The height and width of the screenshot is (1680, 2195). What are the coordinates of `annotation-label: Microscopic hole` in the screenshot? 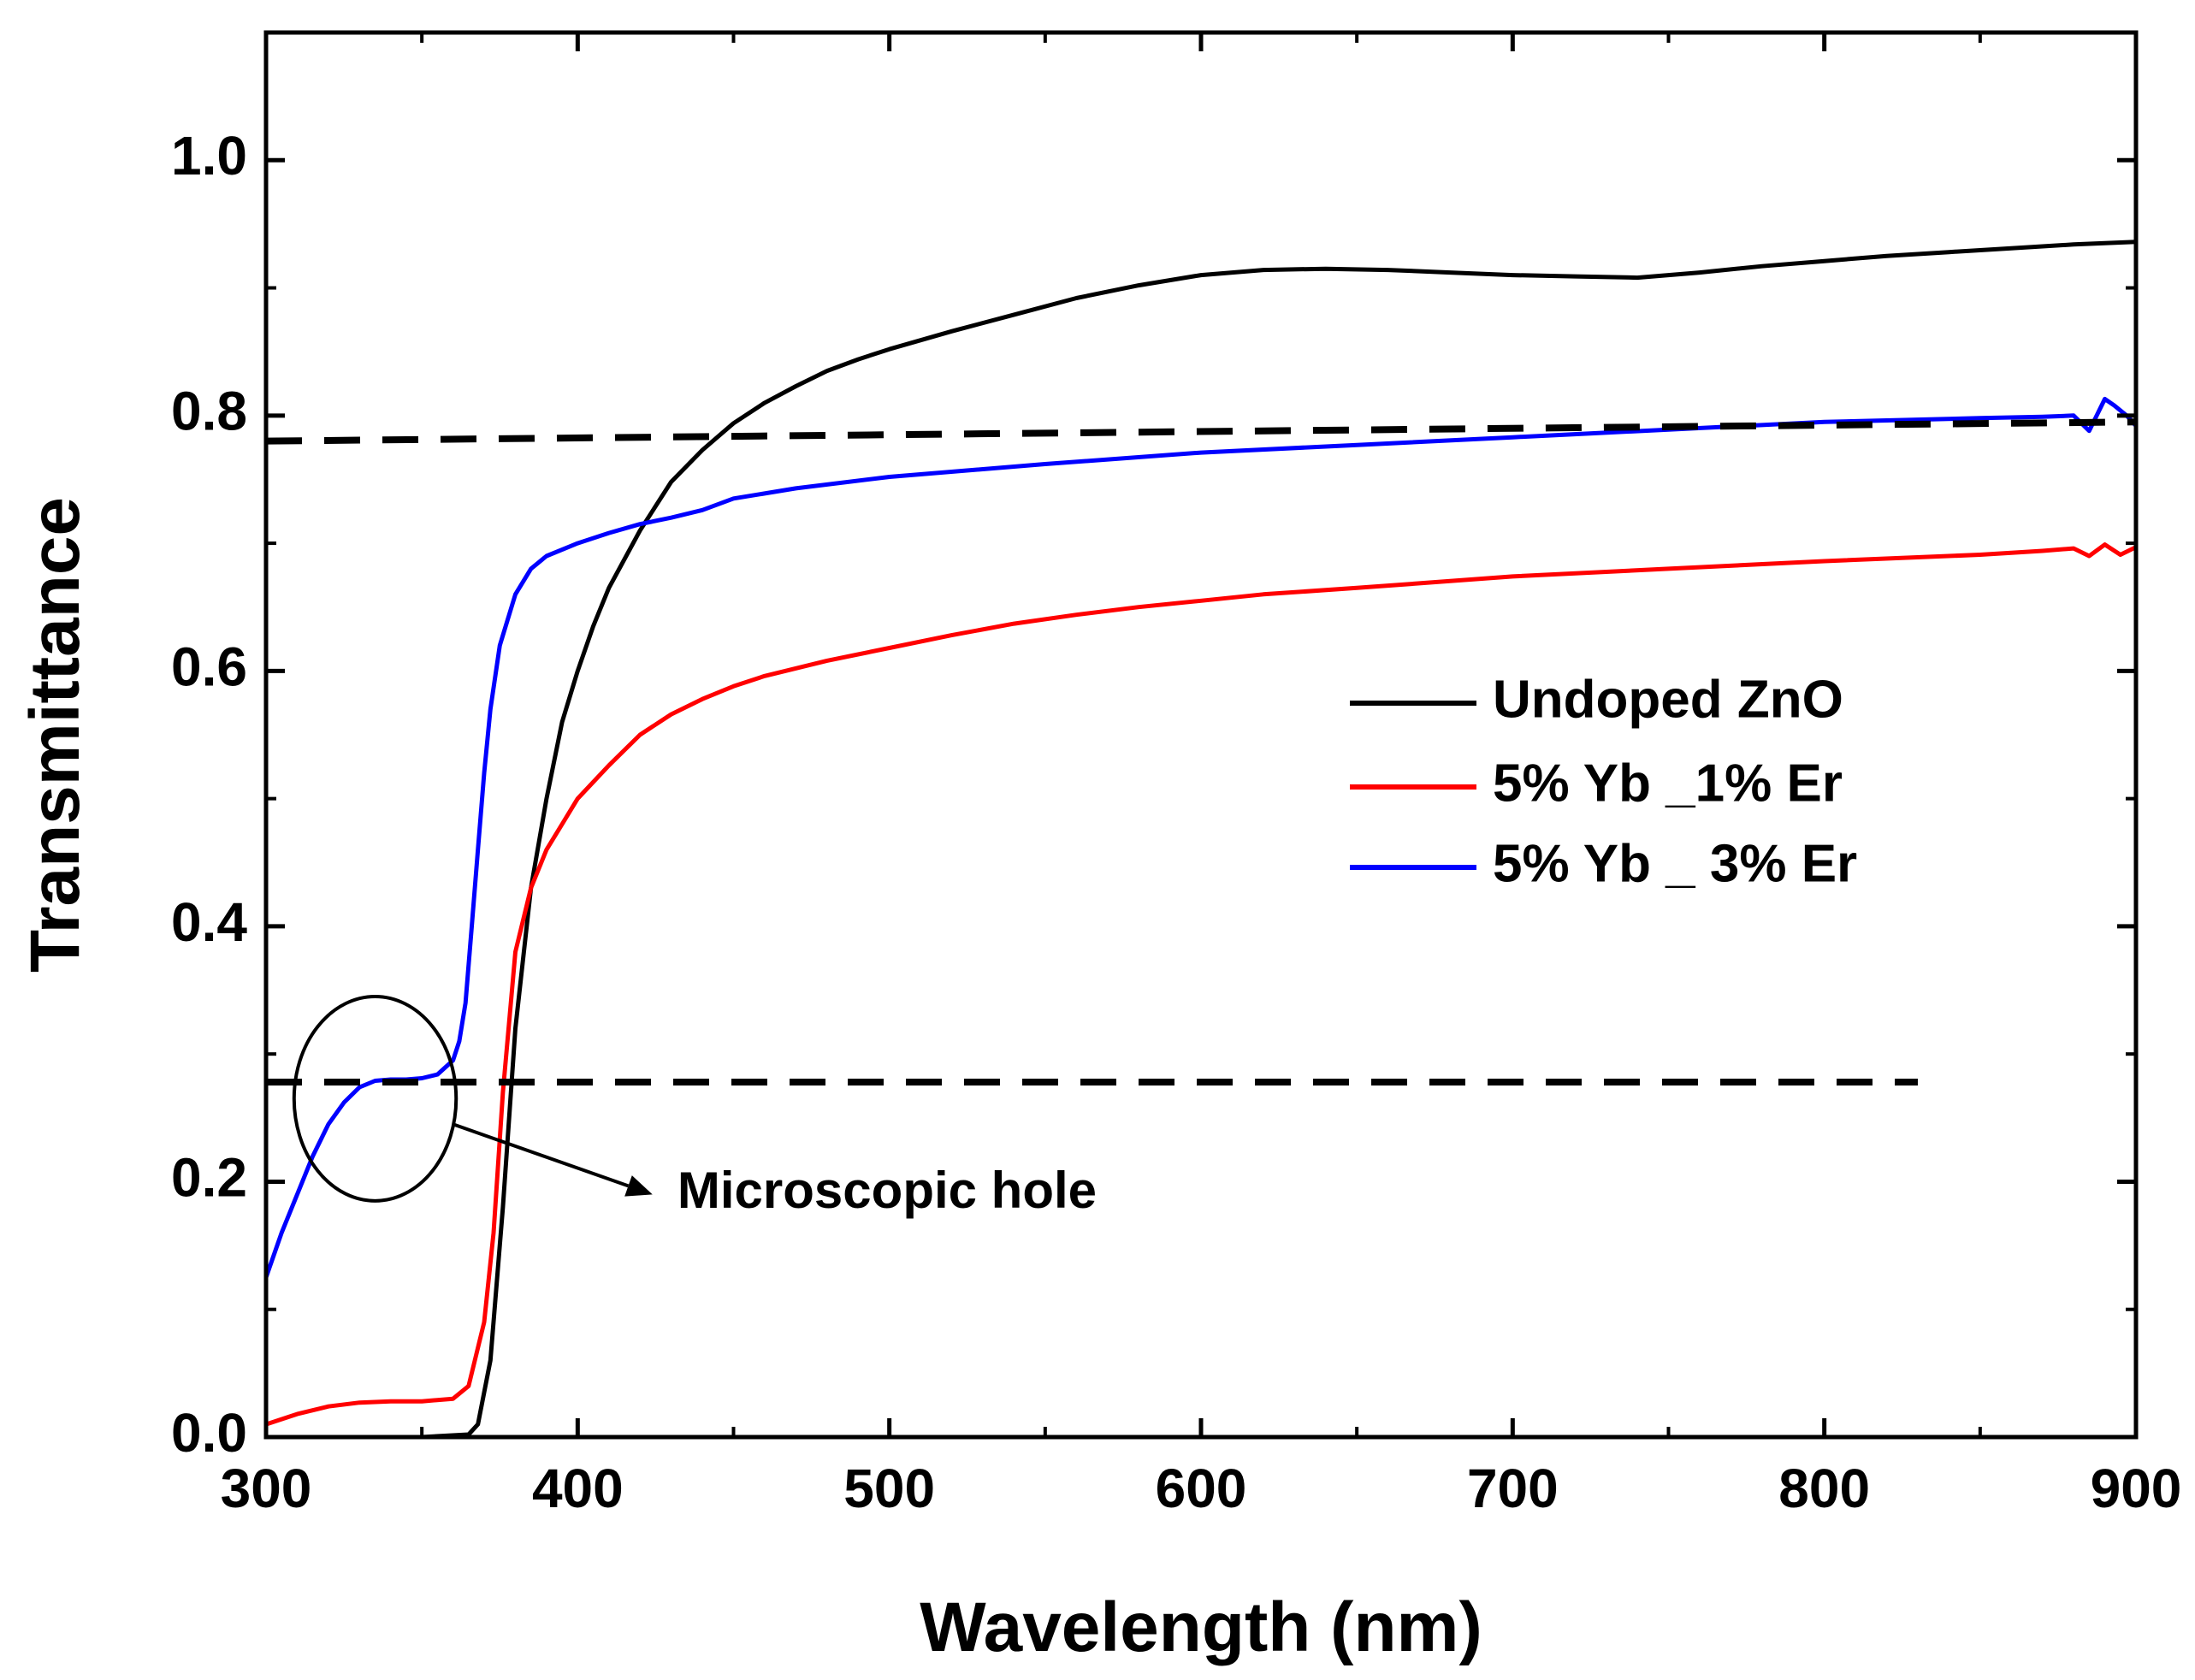 It's located at (887, 1190).